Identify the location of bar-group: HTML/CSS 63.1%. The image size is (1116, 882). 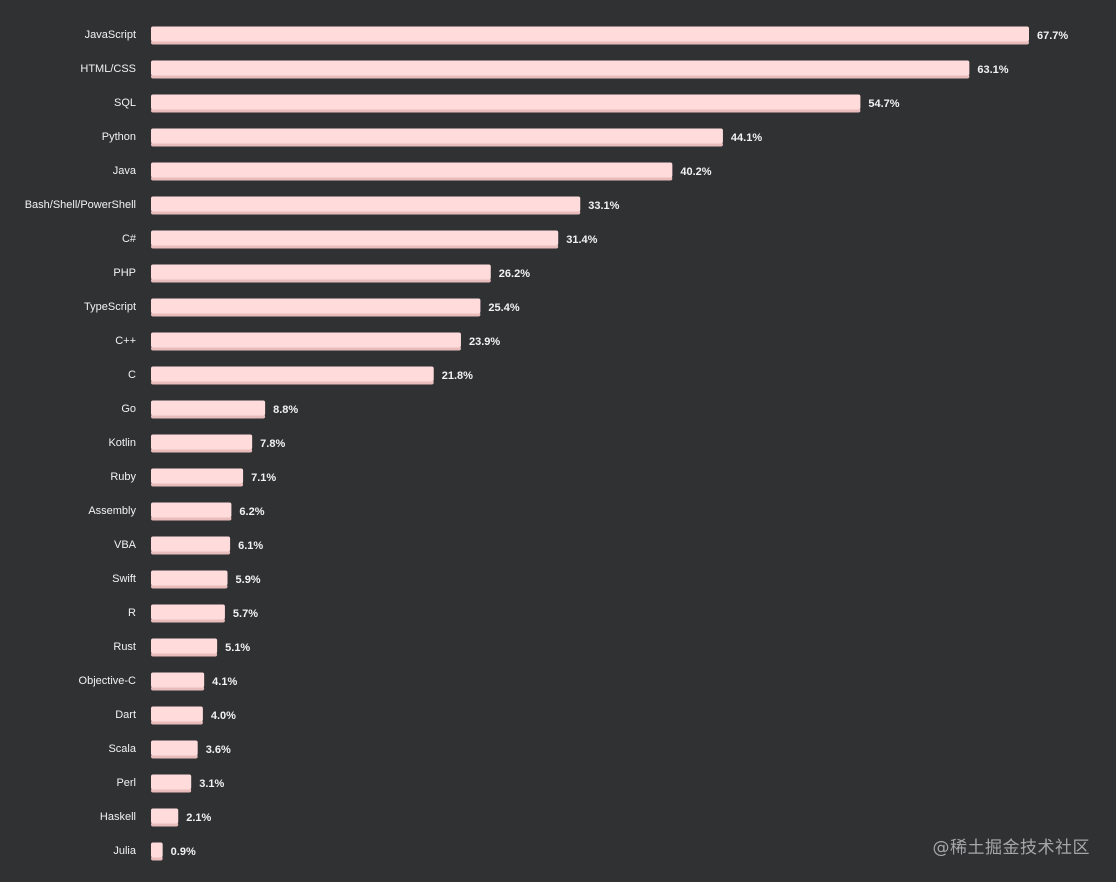
(544, 69).